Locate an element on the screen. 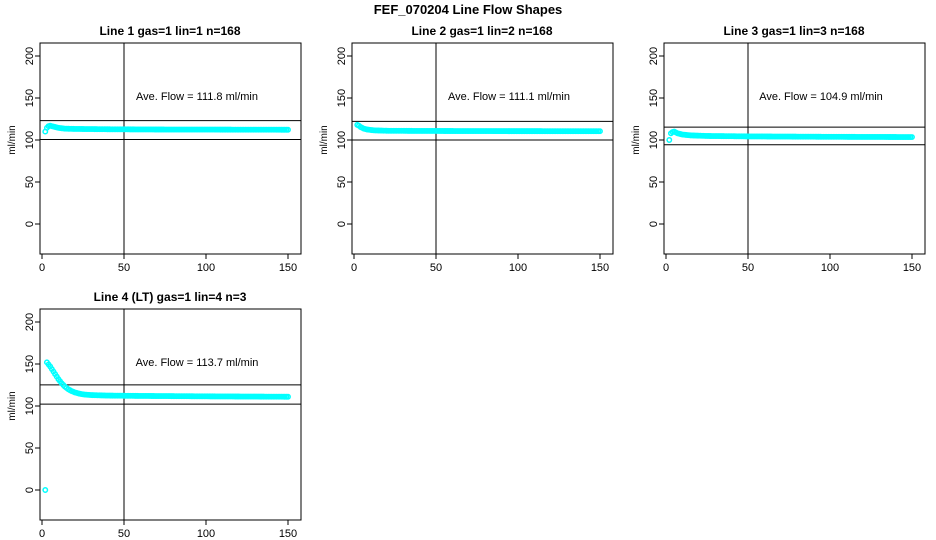 The image size is (936, 540). ave-flow-annotation: Ave. Flow = 111.1 ml/min is located at coordinates (509, 97).